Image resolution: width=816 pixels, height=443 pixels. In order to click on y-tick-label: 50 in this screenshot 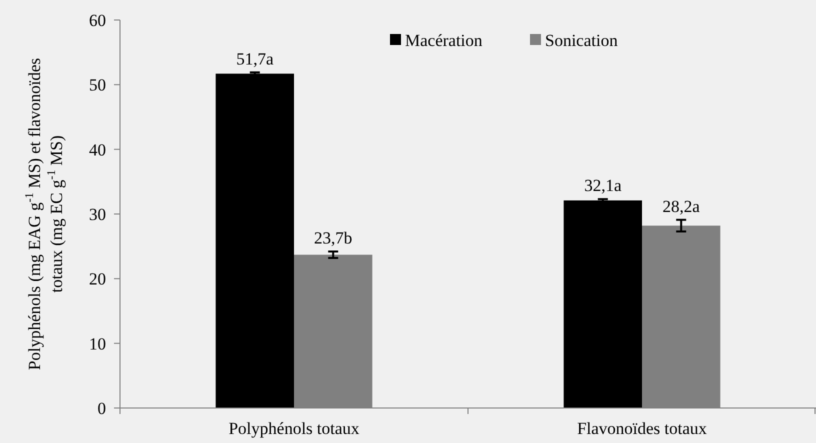, I will do `click(97, 85)`.